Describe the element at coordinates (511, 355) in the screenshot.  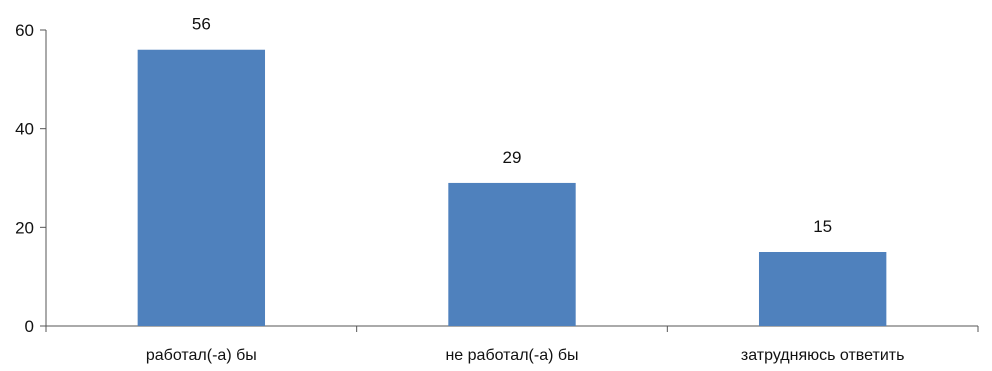
I see `category-label: не работал(-а) бы` at that location.